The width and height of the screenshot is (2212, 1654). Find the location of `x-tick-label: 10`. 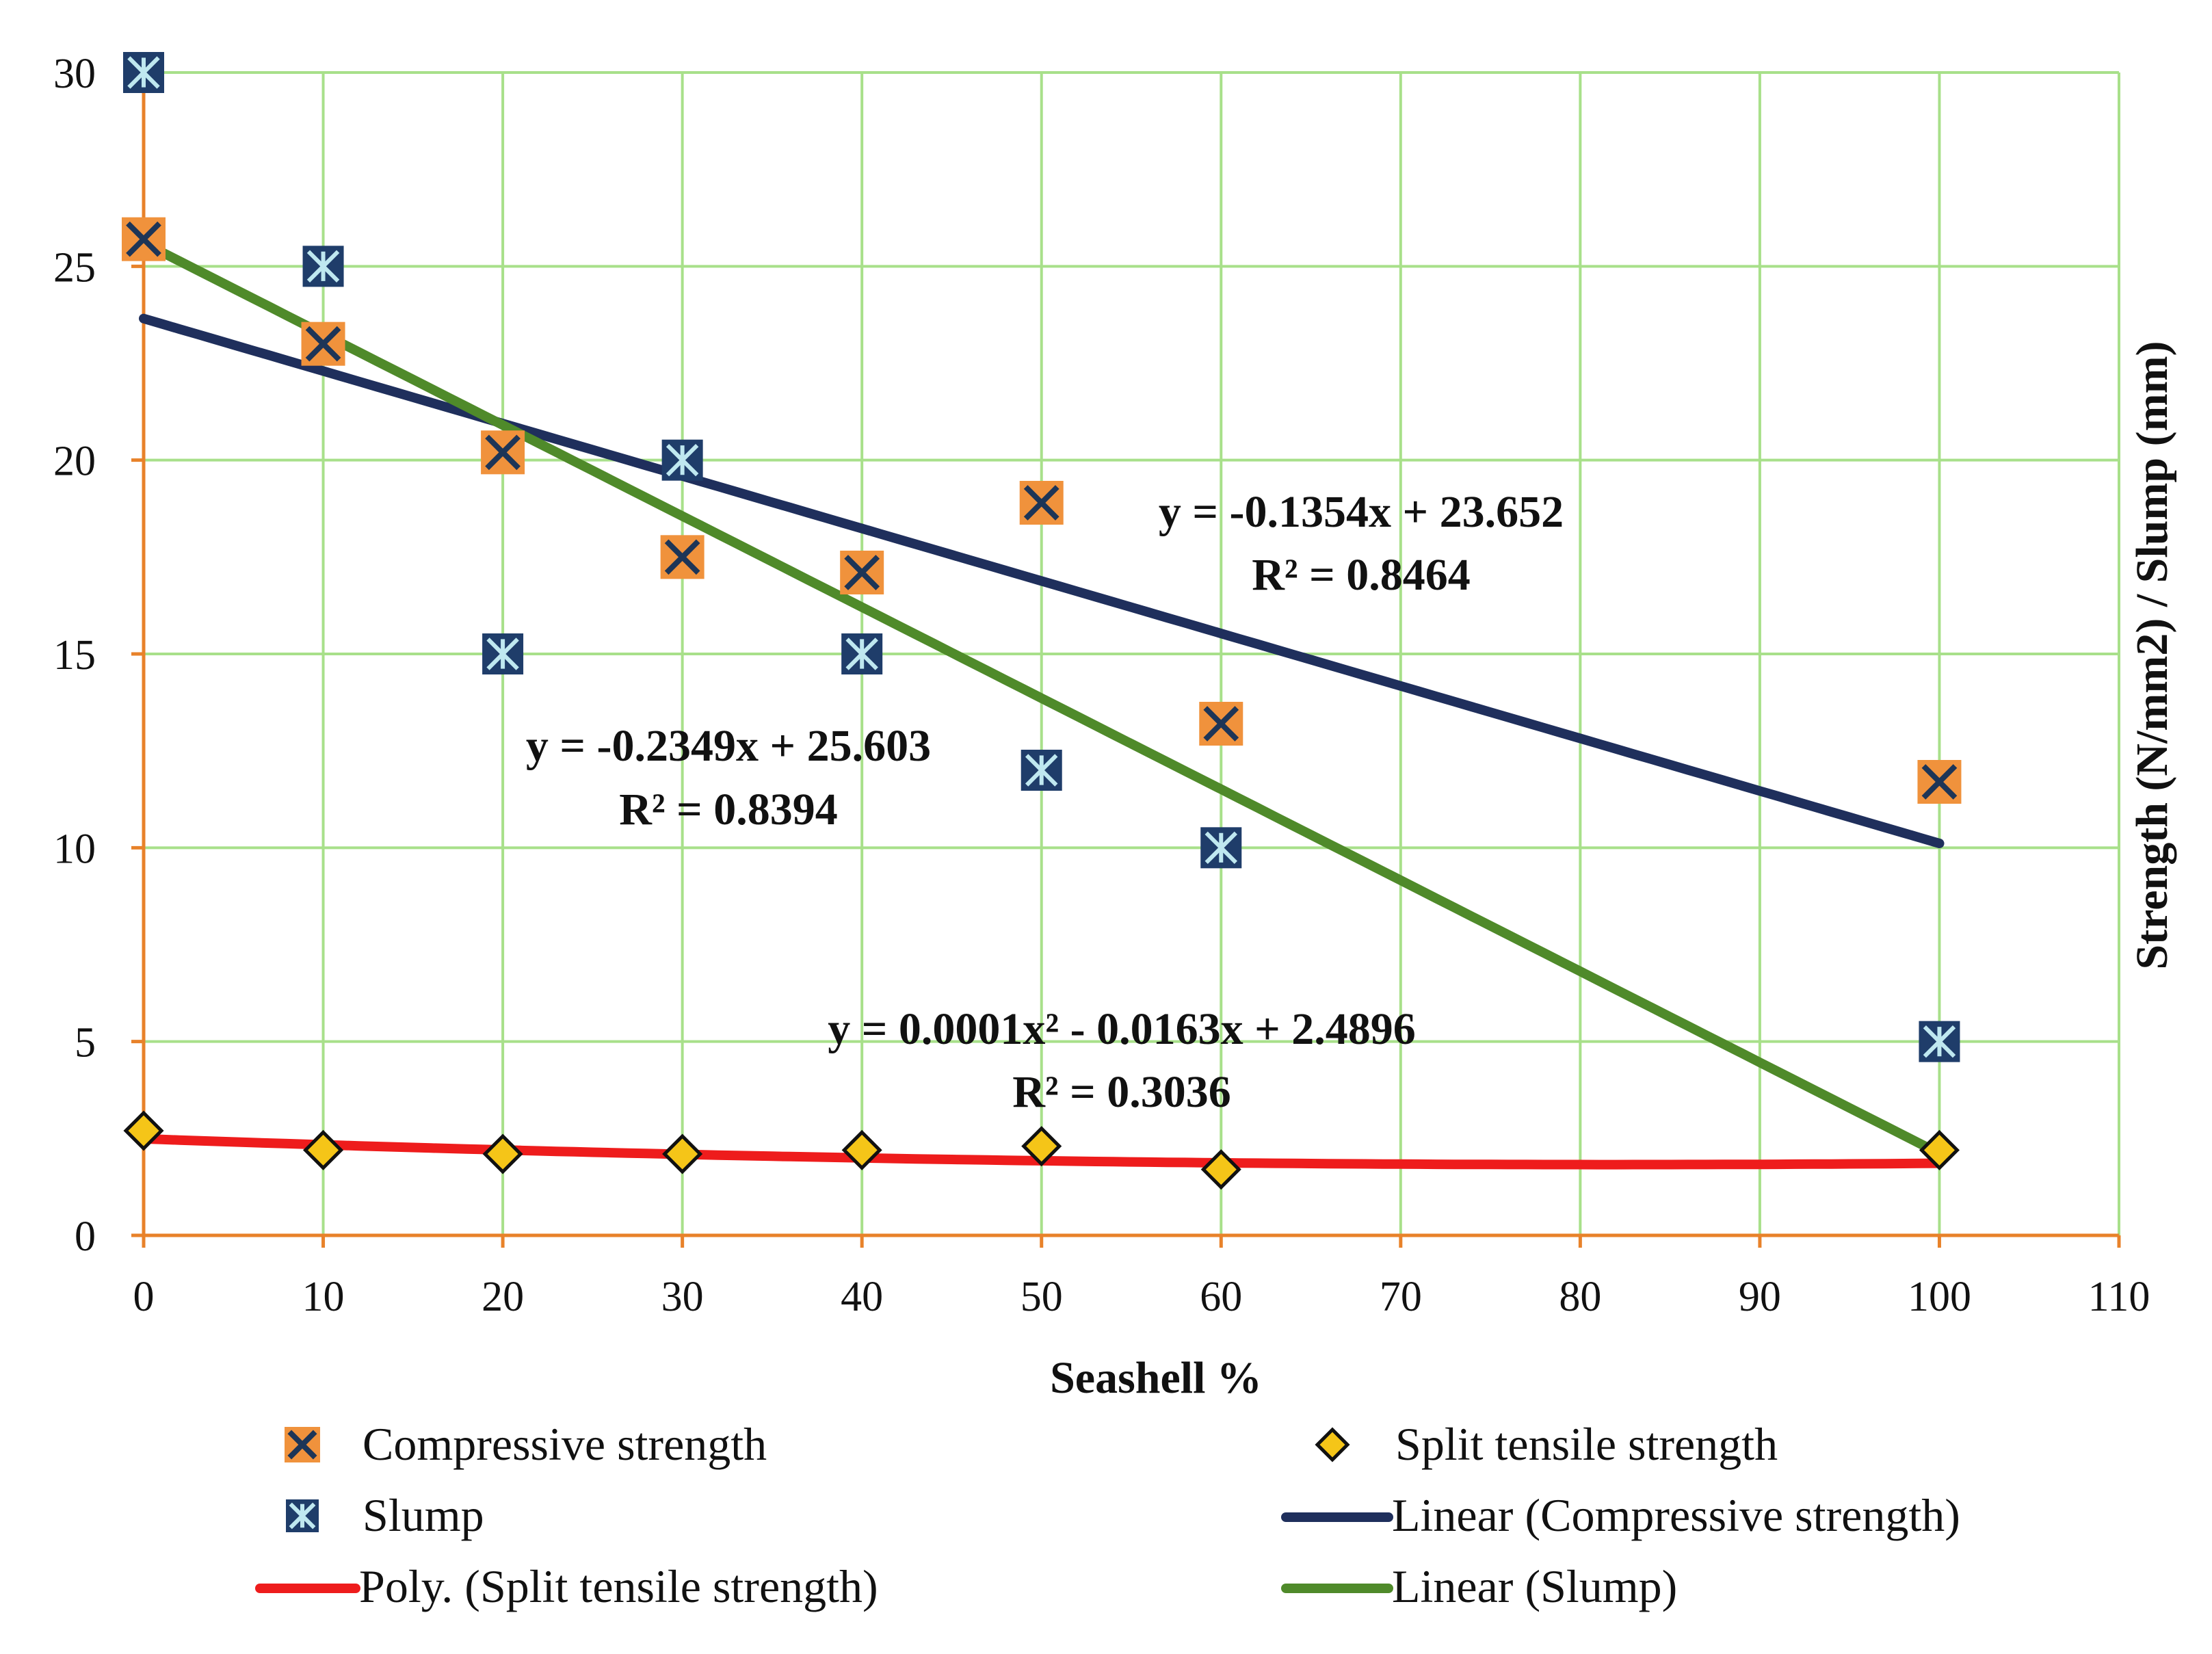

x-tick-label: 10 is located at coordinates (323, 1297).